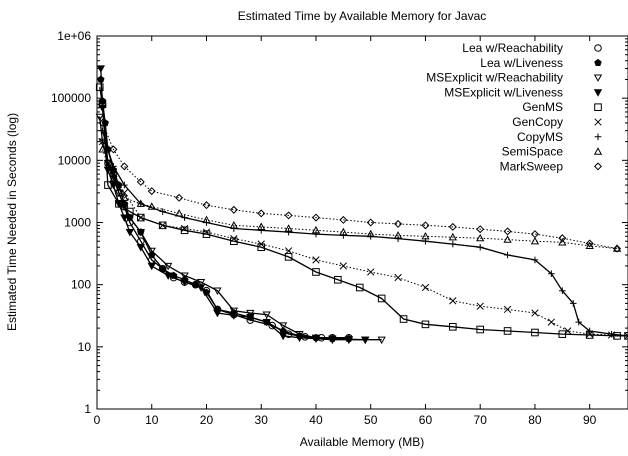  What do you see at coordinates (74, 36) in the screenshot?
I see `y-tick-label: 1e+06` at bounding box center [74, 36].